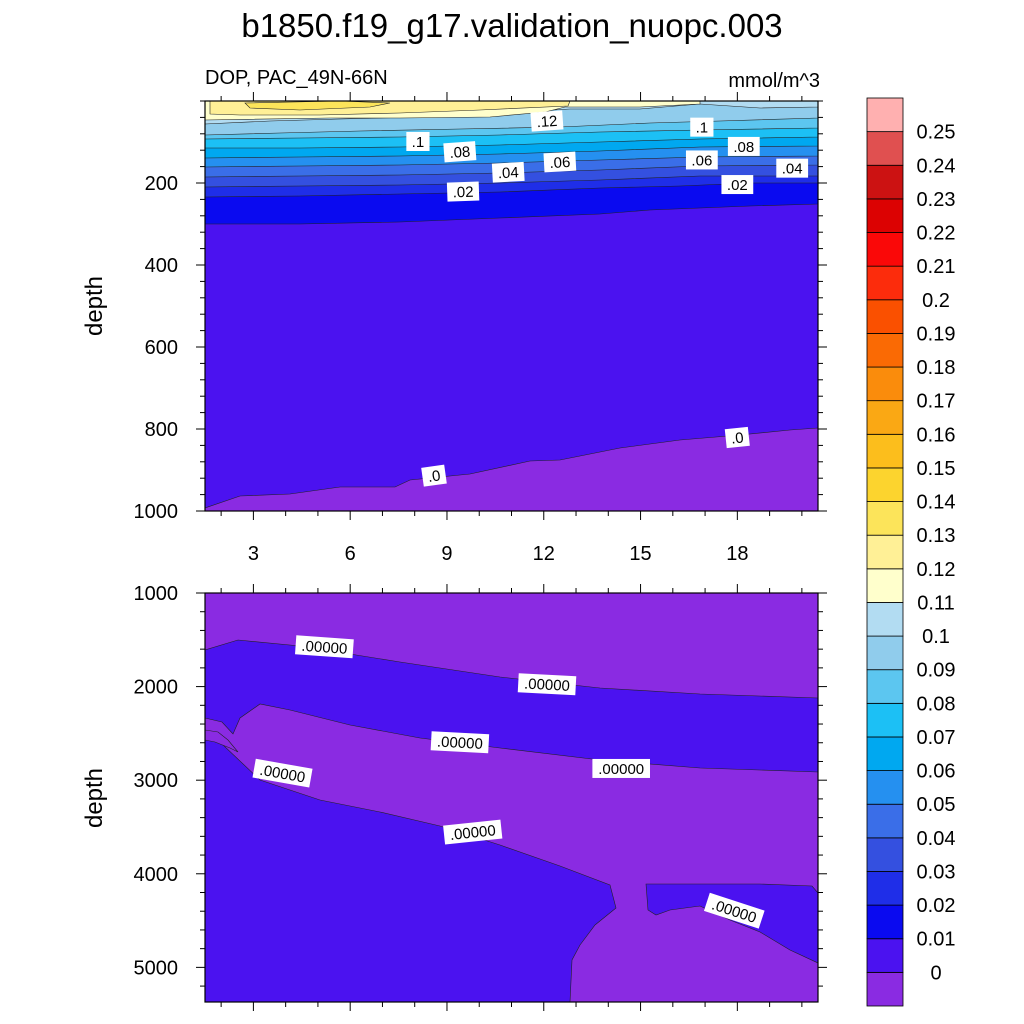  I want to click on top-contour-label: .08, so click(460, 152).